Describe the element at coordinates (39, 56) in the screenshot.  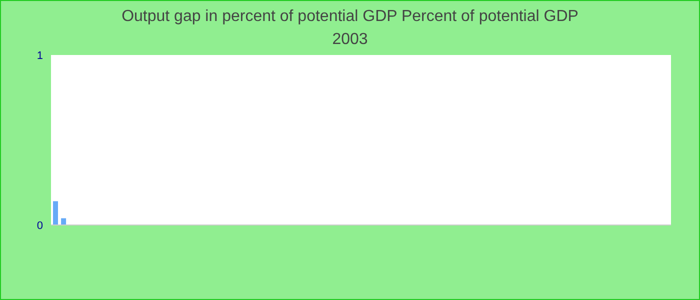
I see `y-tick-label: 1` at that location.